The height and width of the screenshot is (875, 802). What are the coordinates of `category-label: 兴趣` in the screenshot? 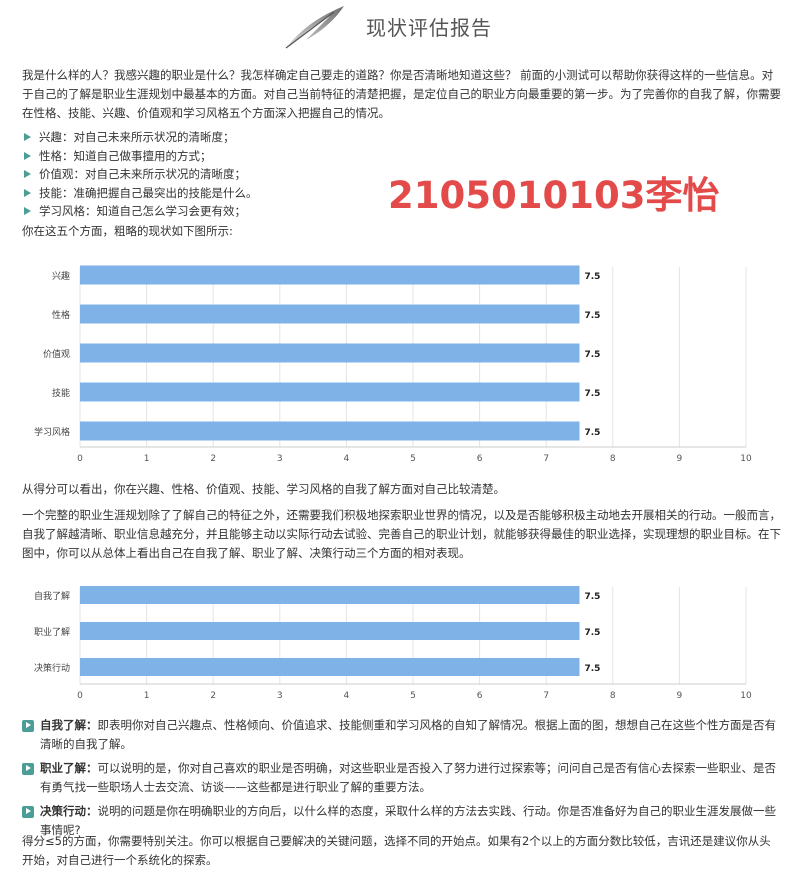 It's located at (61, 276).